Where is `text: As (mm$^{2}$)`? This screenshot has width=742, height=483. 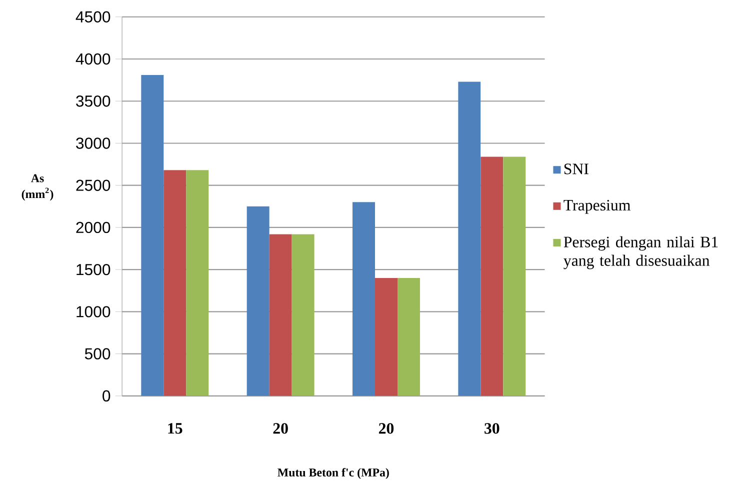 text: As (mm$^{2}$) is located at coordinates (38, 187).